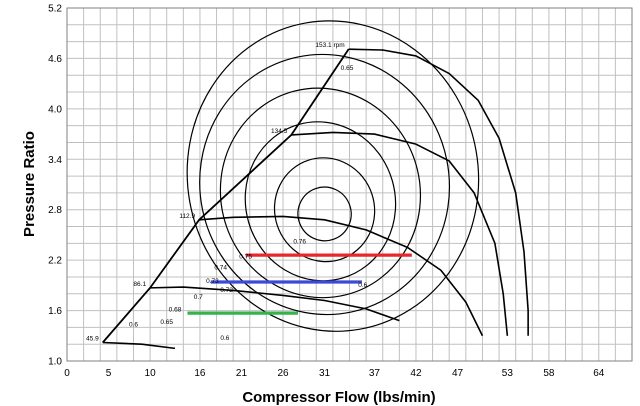  I want to click on efficiency-label: 0.74, so click(220, 267).